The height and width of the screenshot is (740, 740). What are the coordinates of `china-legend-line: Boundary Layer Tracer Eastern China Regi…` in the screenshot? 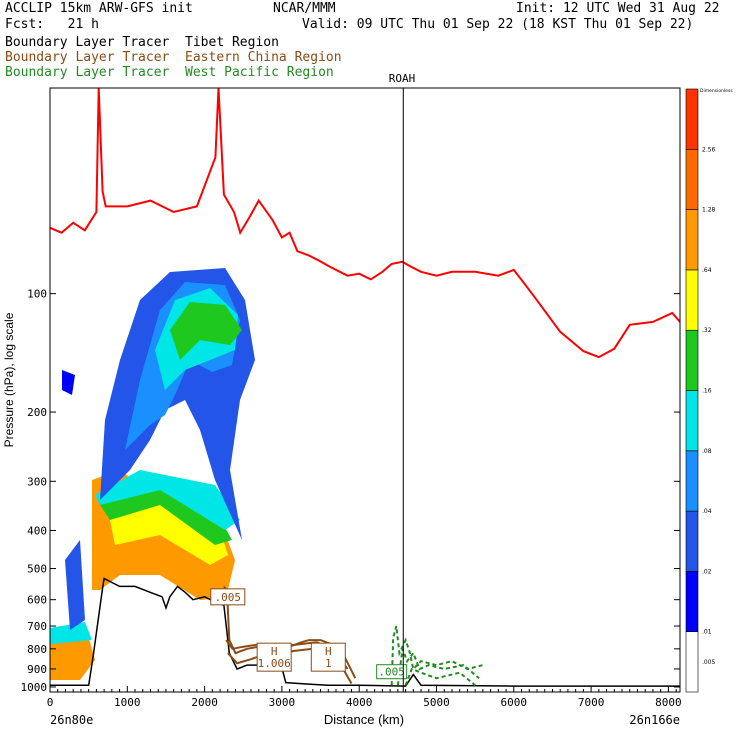 It's located at (173, 57).